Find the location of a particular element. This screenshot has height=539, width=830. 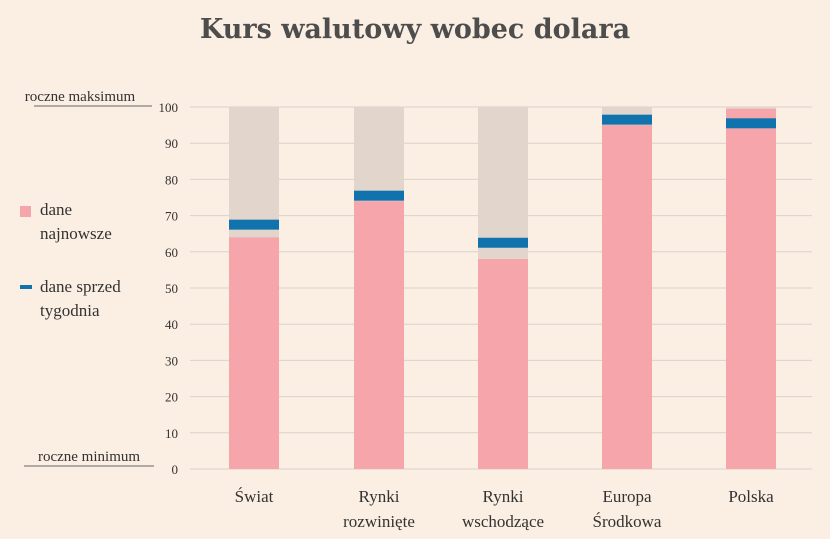

x-tick-label: rozwinięte is located at coordinates (379, 521).